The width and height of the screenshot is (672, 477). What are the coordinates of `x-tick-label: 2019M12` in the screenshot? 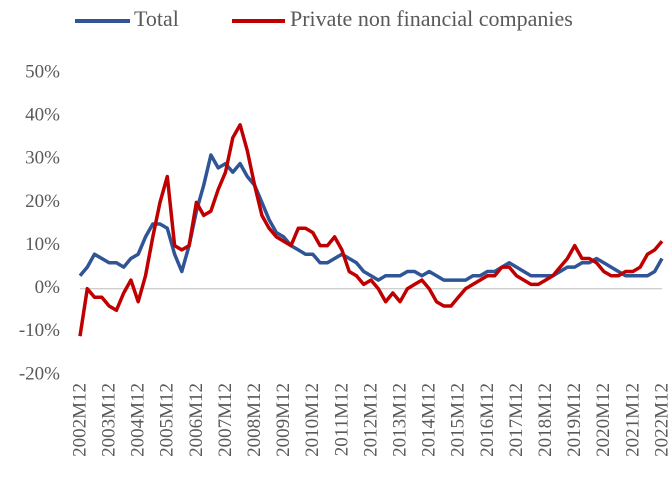 It's located at (574, 420).